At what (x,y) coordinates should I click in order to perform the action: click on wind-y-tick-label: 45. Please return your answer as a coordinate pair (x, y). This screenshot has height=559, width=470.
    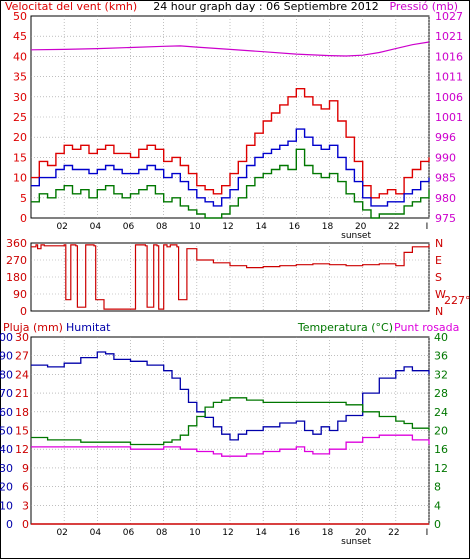
    Looking at the image, I should click on (20, 36).